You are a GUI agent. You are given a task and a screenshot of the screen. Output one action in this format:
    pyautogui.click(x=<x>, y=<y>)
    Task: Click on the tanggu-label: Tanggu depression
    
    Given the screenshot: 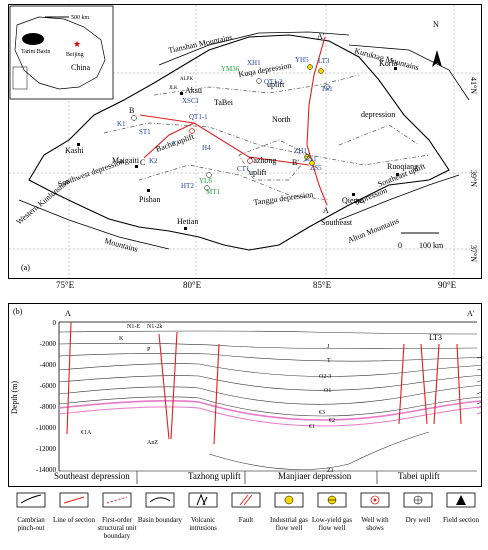 What is the action you would take?
    pyautogui.click(x=283, y=198)
    